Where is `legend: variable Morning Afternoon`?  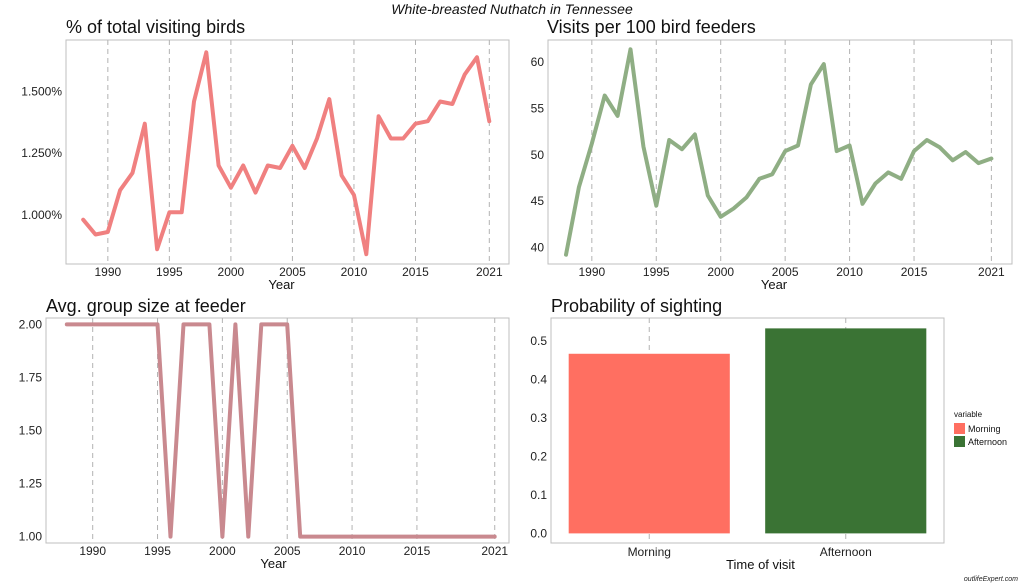
legend: variable Morning Afternoon is located at coordinates (980, 429).